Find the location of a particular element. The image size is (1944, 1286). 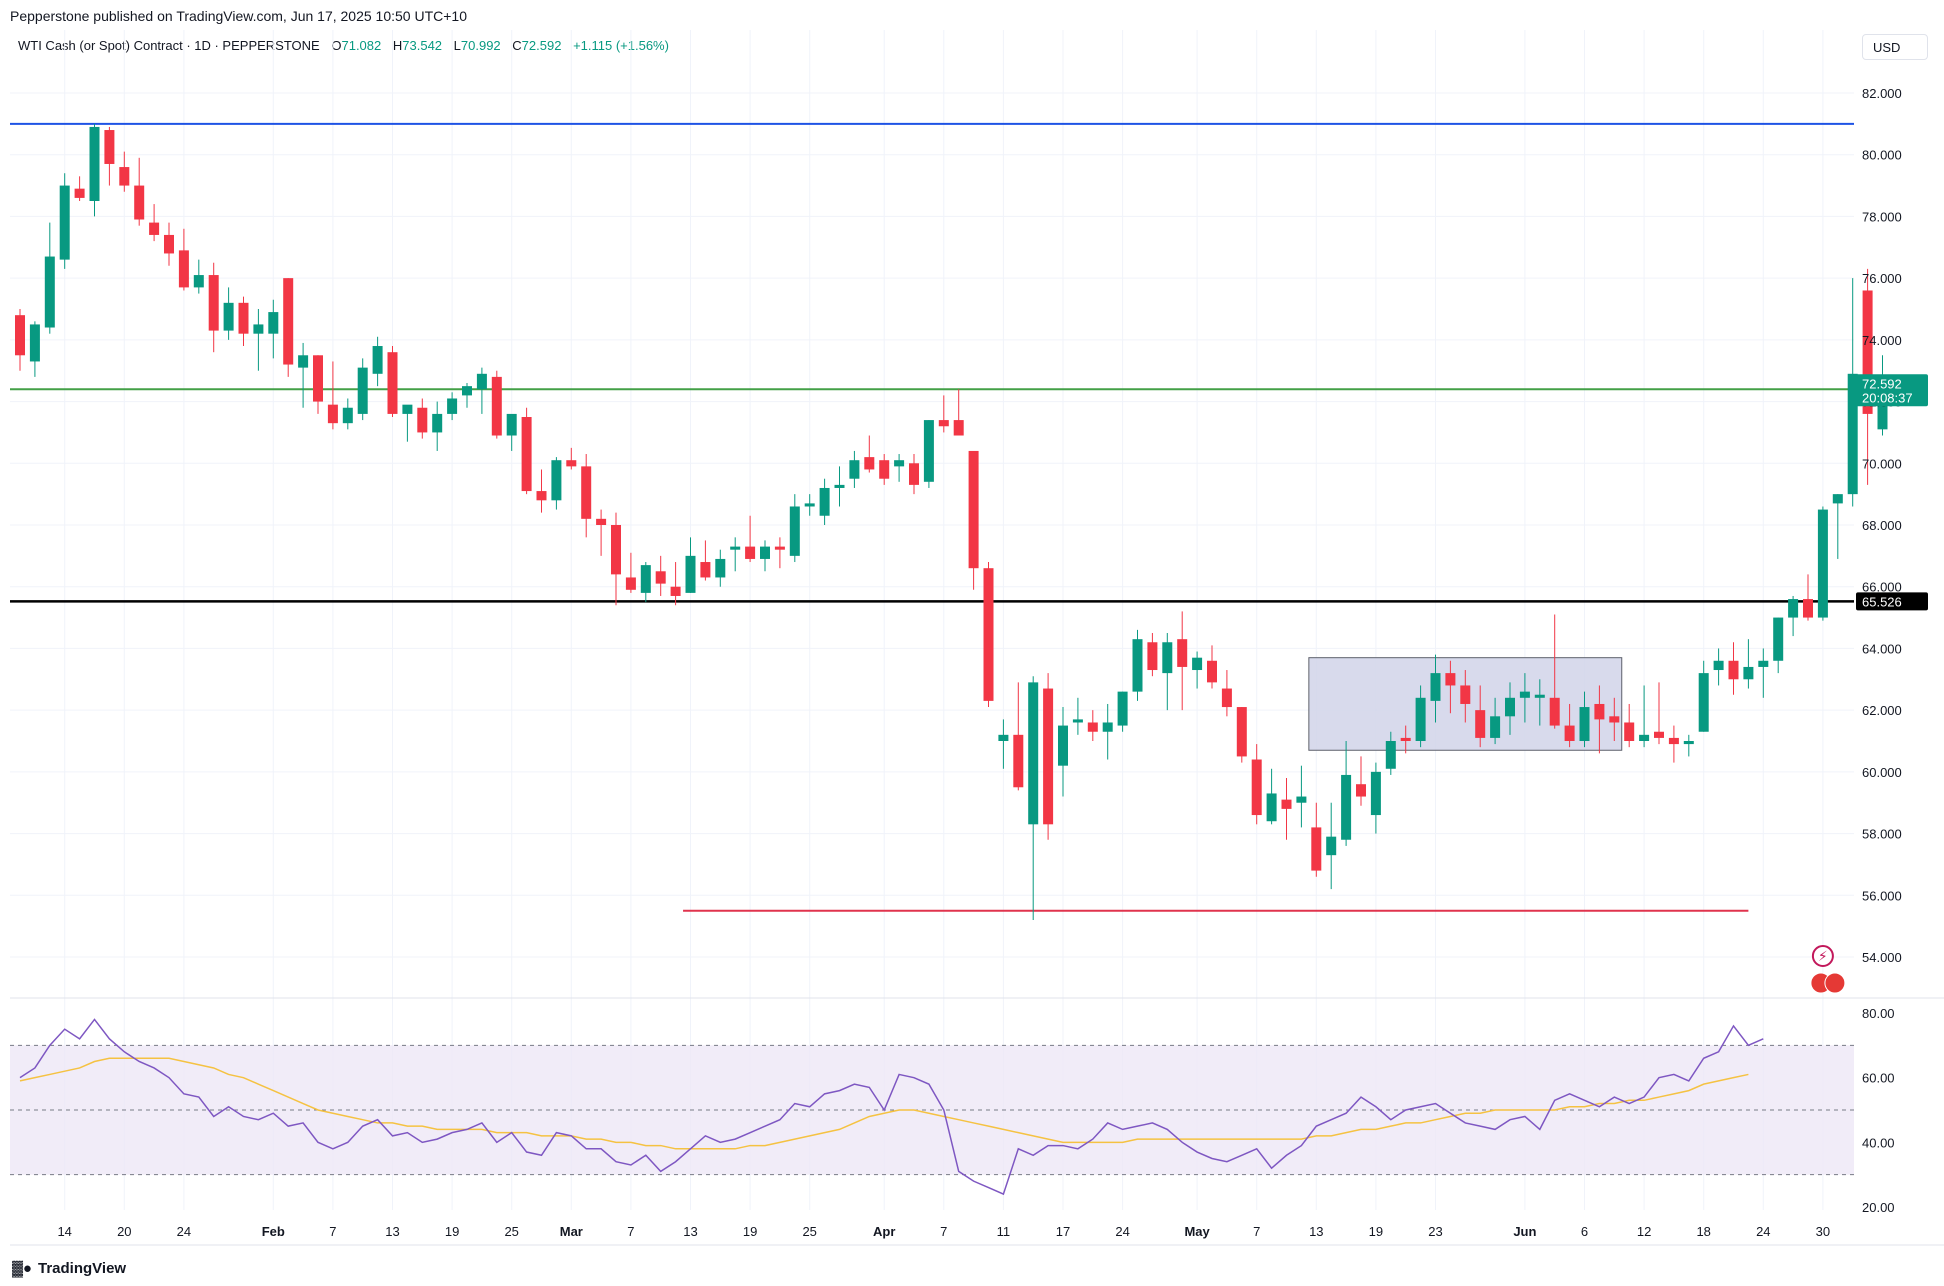

currency-selector: USD is located at coordinates (1895, 47).